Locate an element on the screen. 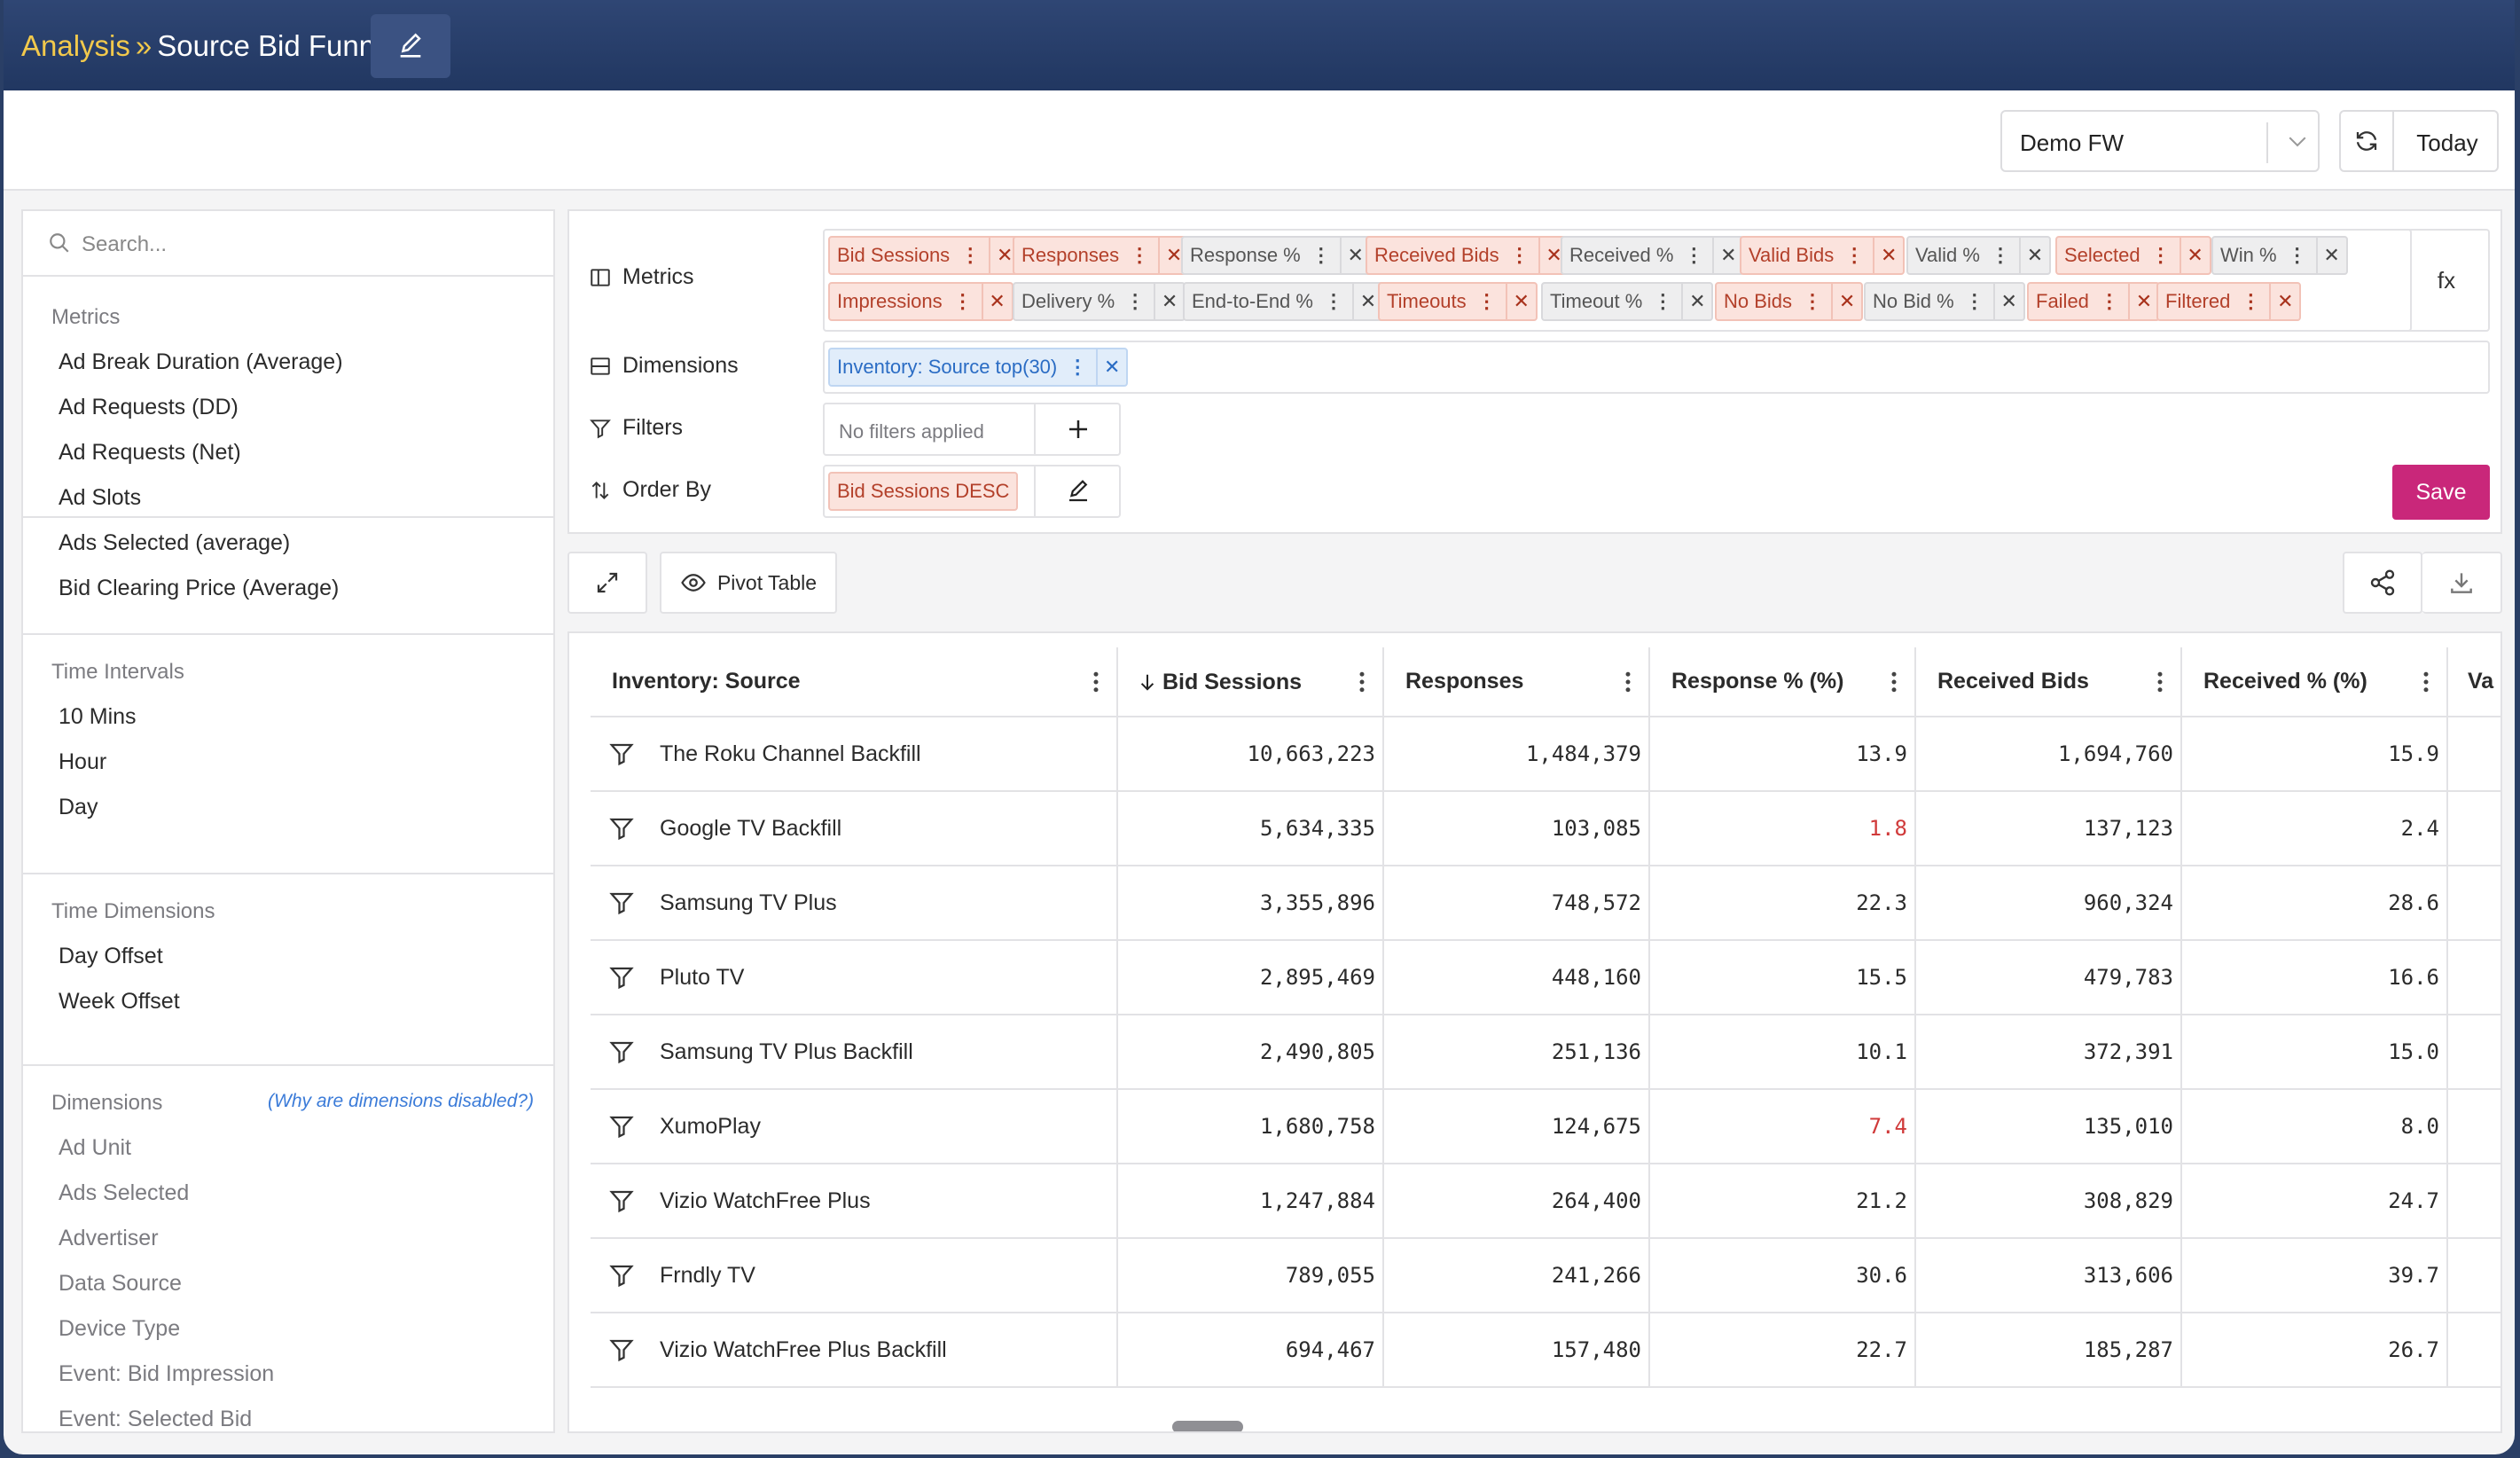 The image size is (2520, 1458). sidebar-item-interval: Hour is located at coordinates (83, 761).